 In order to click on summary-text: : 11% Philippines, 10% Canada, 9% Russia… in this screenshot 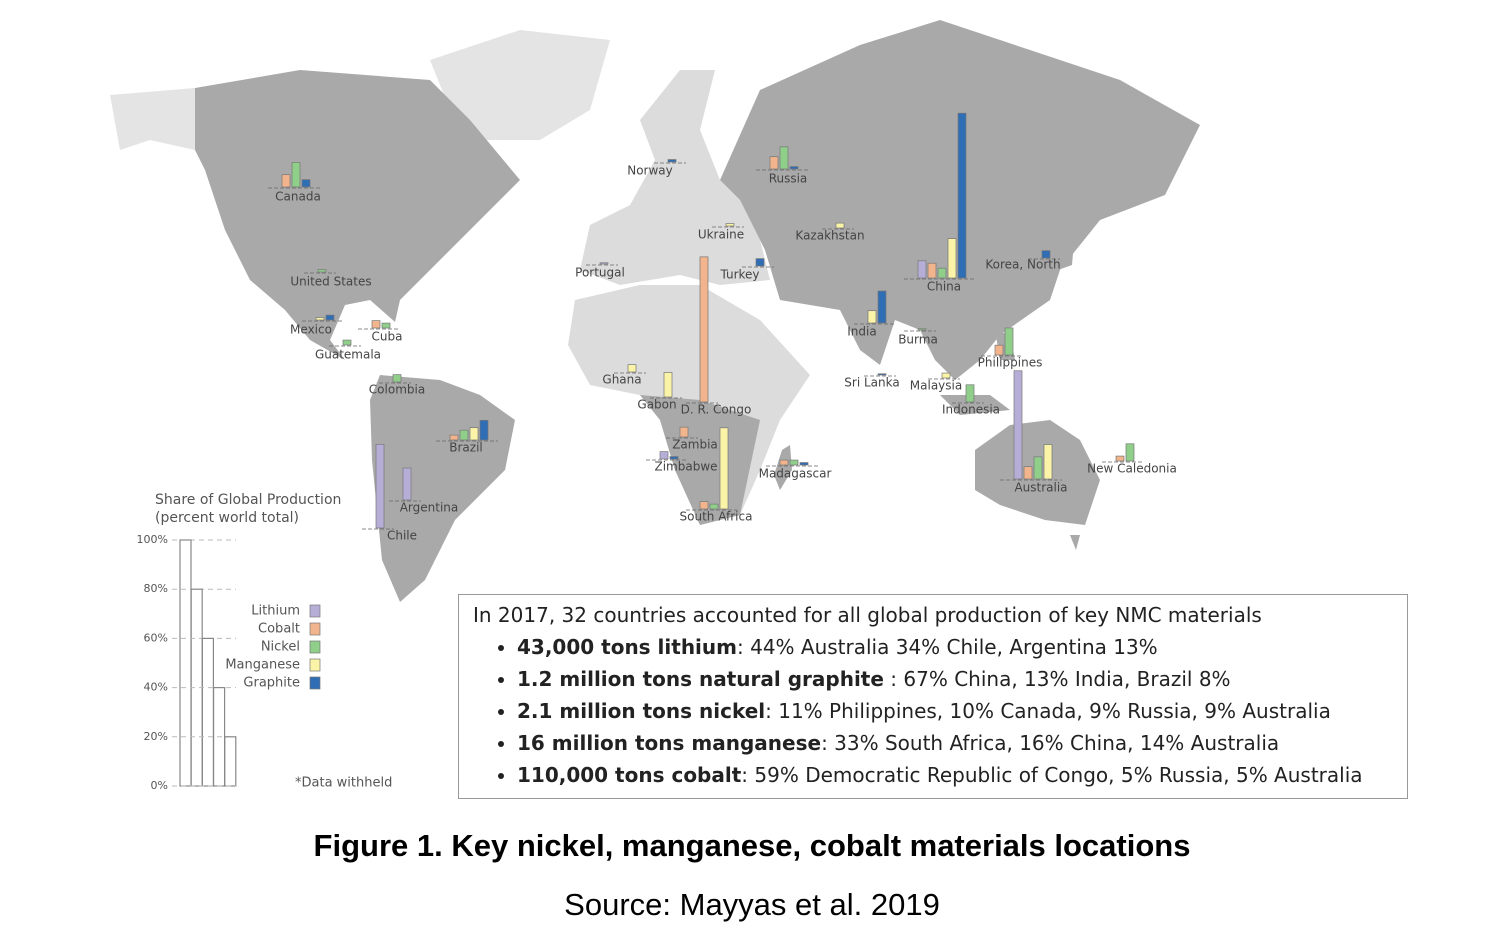, I will do `click(1048, 711)`.